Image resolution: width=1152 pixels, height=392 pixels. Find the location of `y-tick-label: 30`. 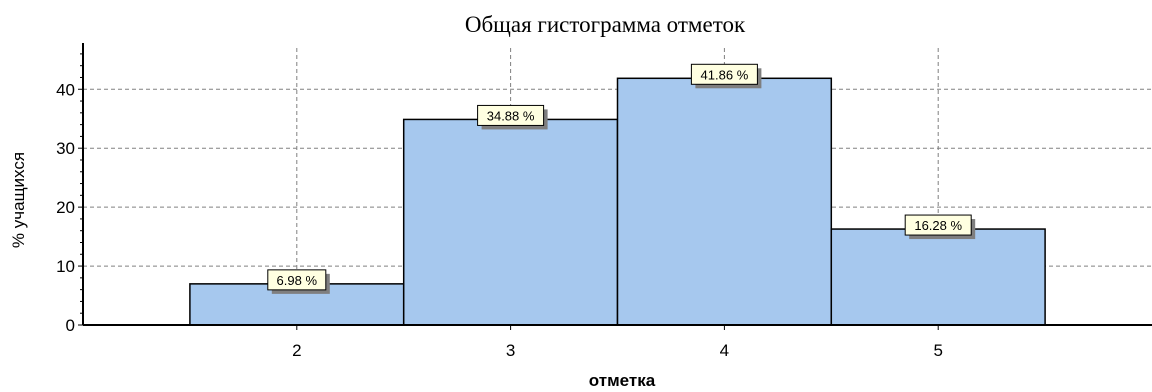

y-tick-label: 30 is located at coordinates (65, 148).